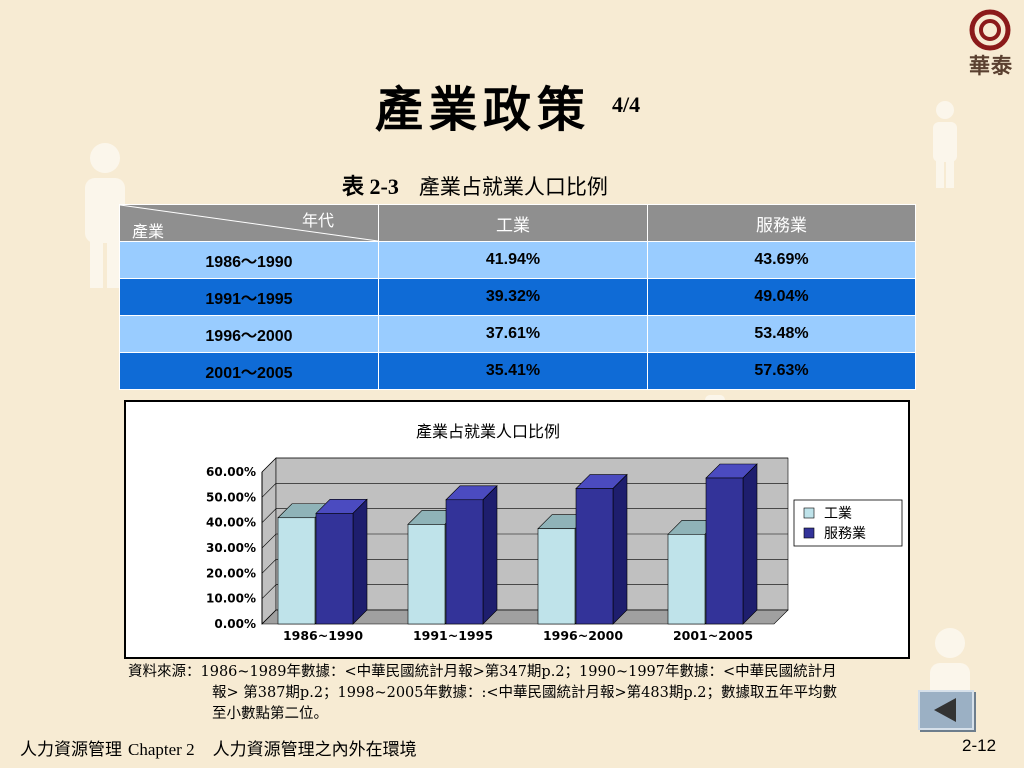  What do you see at coordinates (626, 104) in the screenshot?
I see `page-fraction: 4/4` at bounding box center [626, 104].